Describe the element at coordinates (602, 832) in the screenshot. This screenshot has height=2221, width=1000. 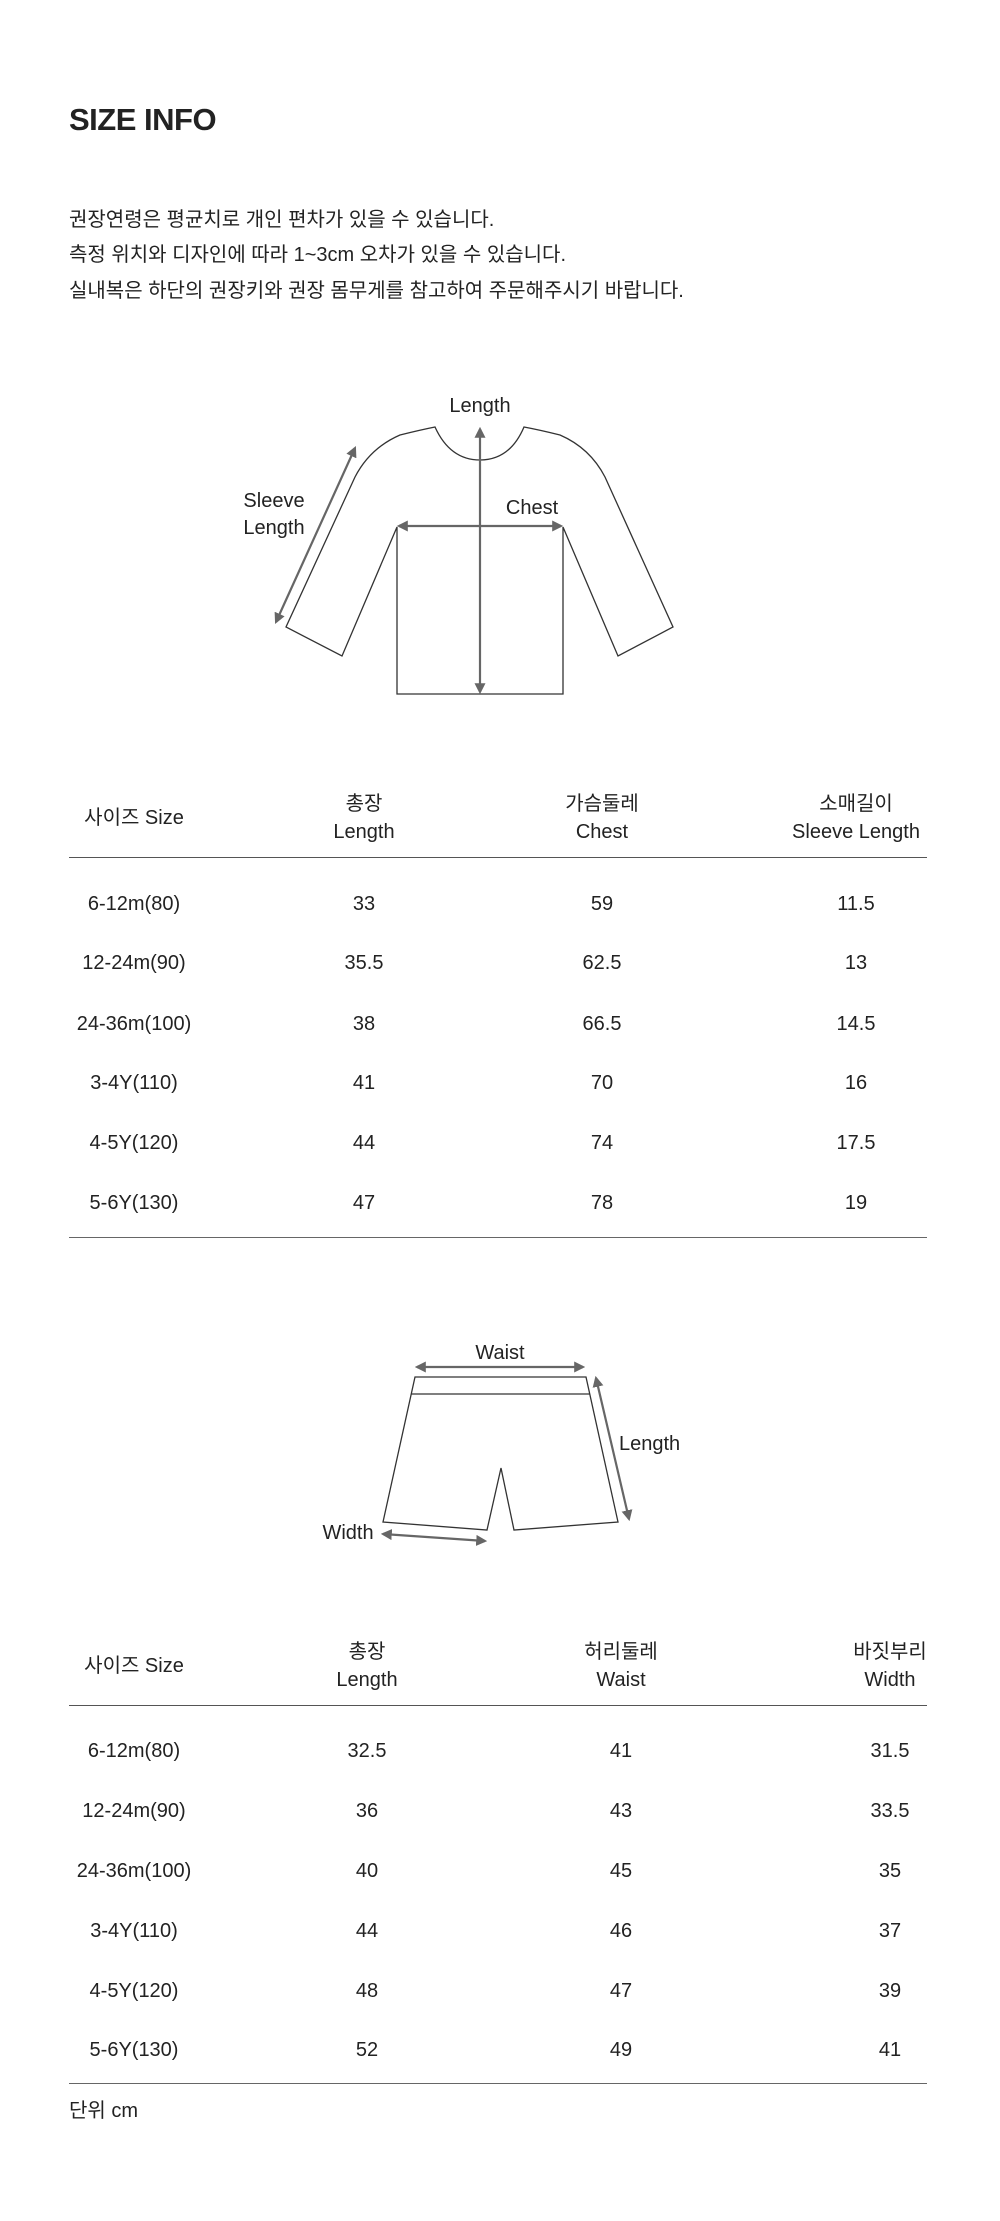
I see `column-header-line: Chest` at that location.